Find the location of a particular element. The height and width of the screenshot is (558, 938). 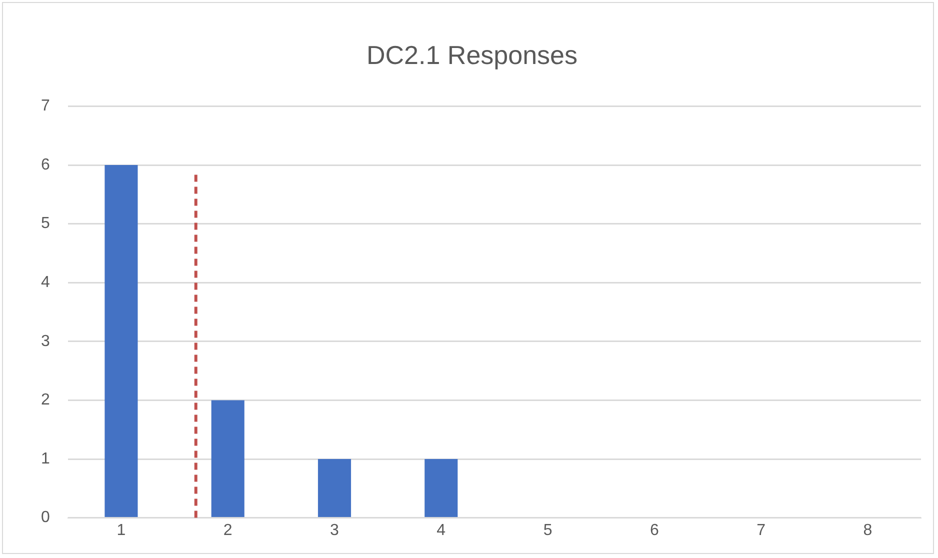

x-tick-label: 1 is located at coordinates (121, 530).